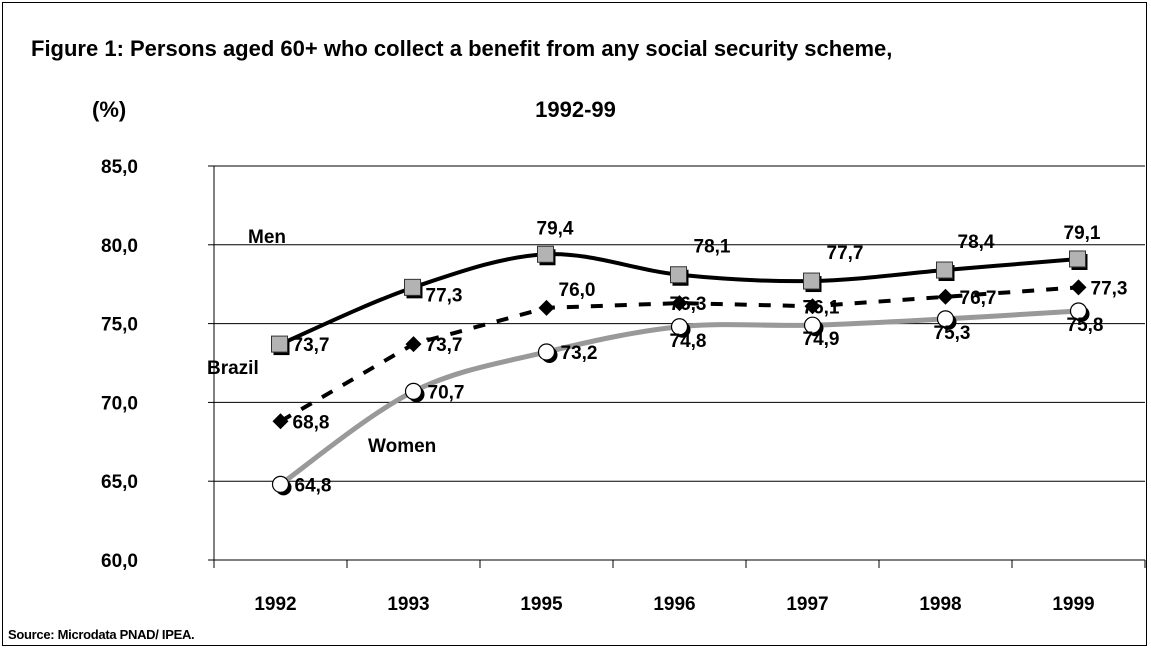 This screenshot has height=648, width=1151. What do you see at coordinates (267, 237) in the screenshot?
I see `series-label-men: Men` at bounding box center [267, 237].